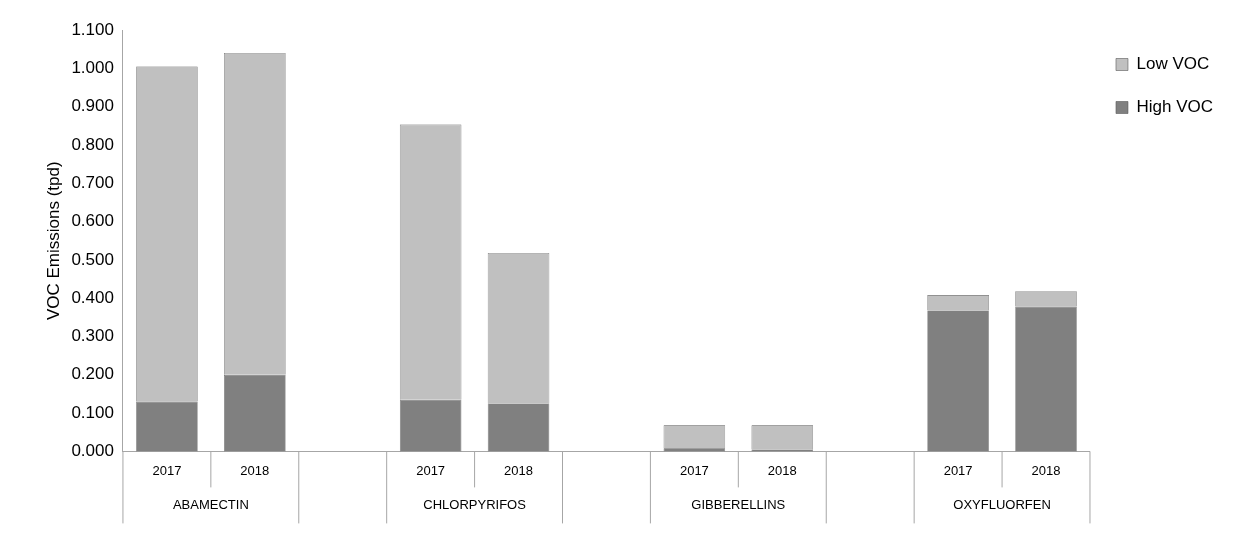 This screenshot has width=1233, height=535. What do you see at coordinates (92, 336) in the screenshot?
I see `y-tick-label: 0.300` at bounding box center [92, 336].